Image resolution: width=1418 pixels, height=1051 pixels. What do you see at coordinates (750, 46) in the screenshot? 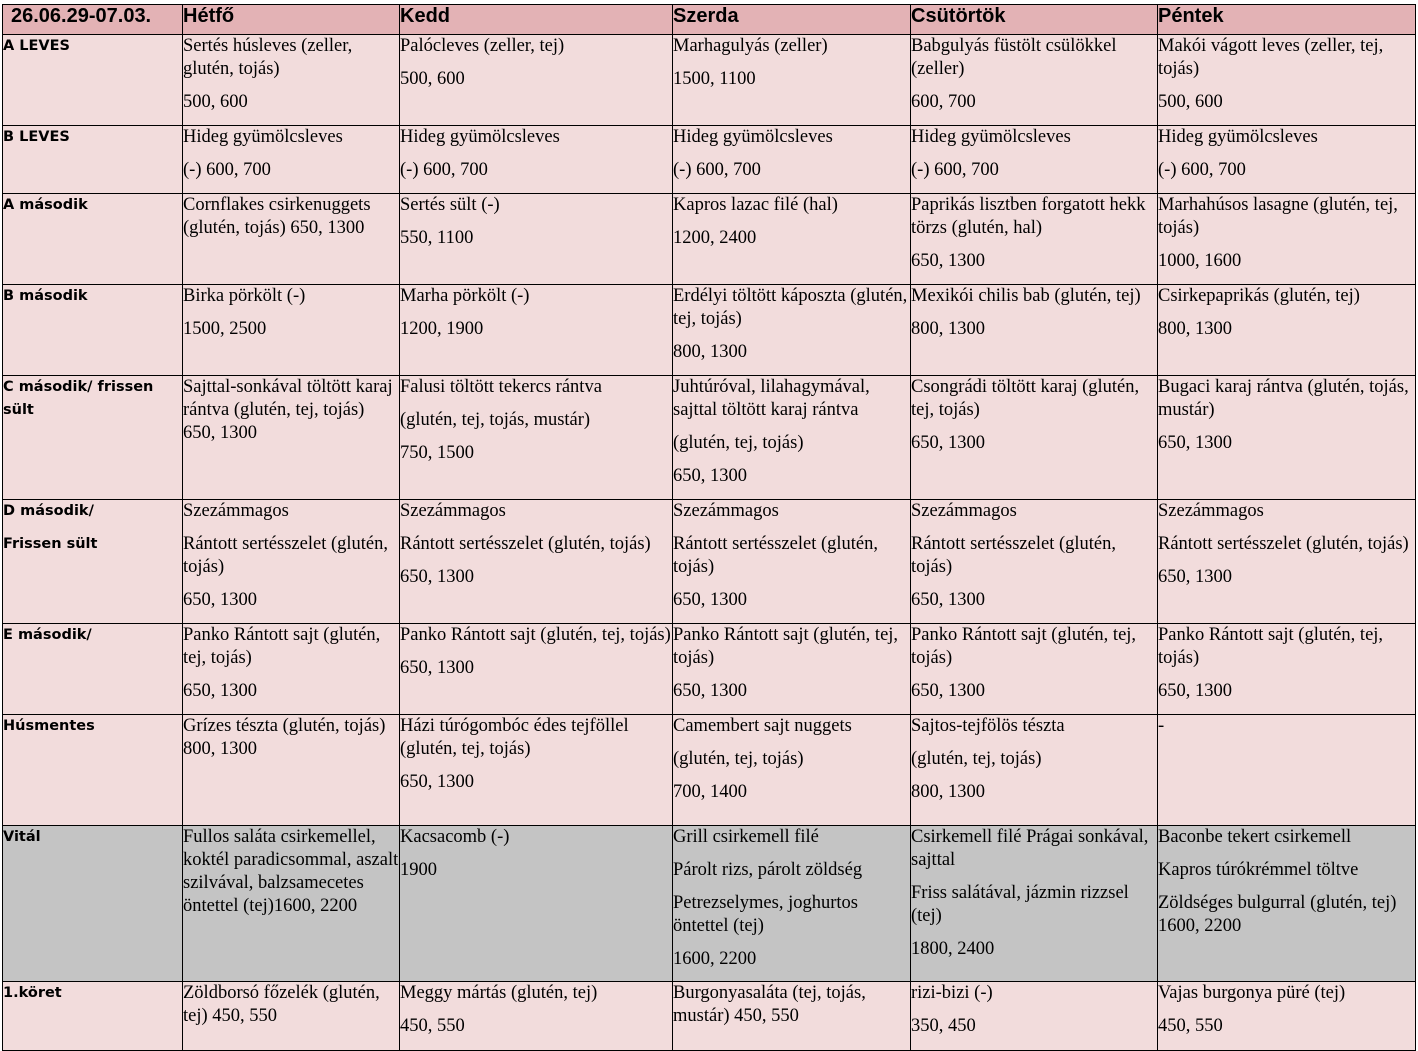
I see `menu-item-text: Marhagulyás (zeller)` at bounding box center [750, 46].